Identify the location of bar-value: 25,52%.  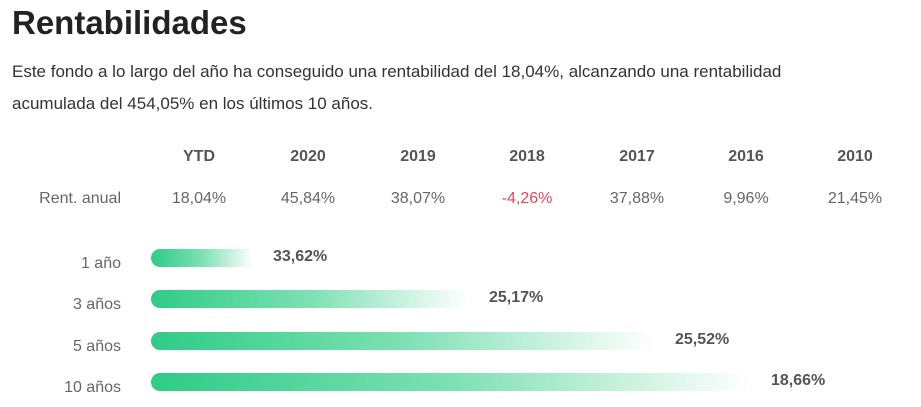
(702, 339).